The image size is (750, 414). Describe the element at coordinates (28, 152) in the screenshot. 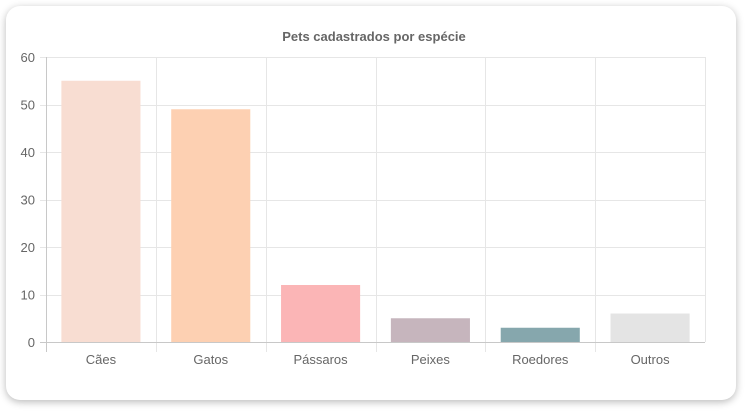

I see `y-tick-label: 40` at that location.